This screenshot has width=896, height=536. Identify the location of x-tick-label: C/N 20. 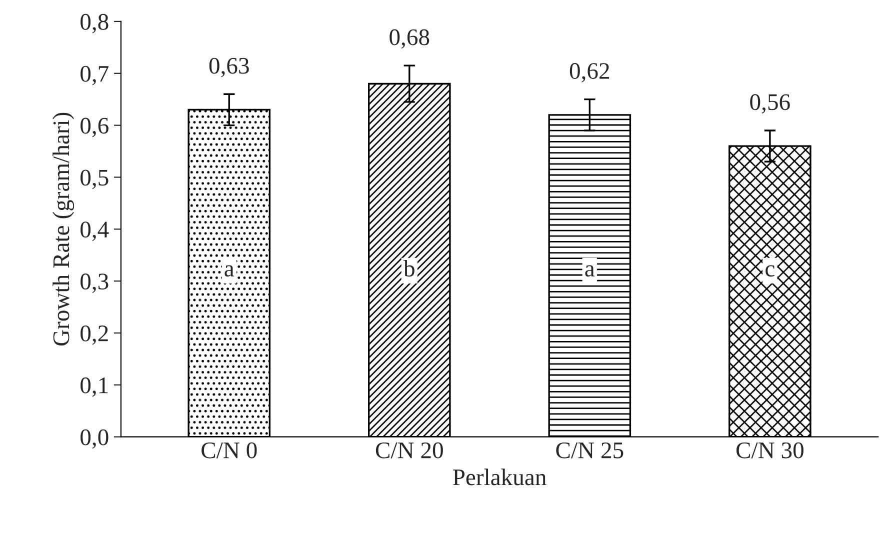
(409, 450).